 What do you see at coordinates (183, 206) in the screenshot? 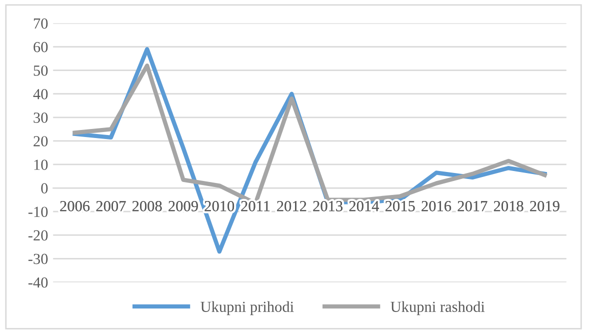
I see `x-tick-label: 2009` at bounding box center [183, 206].